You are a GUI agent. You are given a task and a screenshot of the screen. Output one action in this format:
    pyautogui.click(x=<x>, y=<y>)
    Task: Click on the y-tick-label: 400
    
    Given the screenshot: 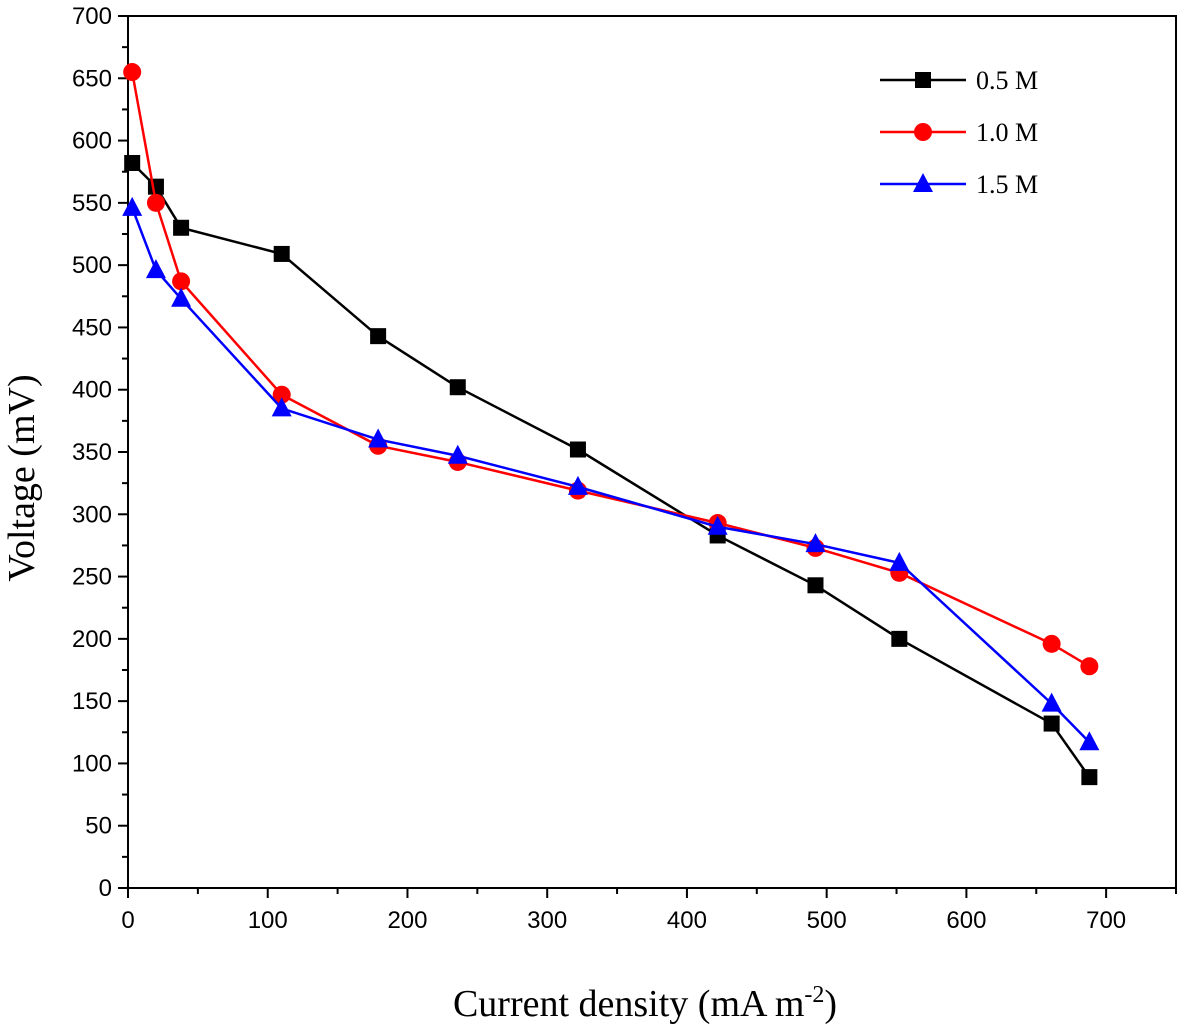 What is the action you would take?
    pyautogui.click(x=92, y=390)
    